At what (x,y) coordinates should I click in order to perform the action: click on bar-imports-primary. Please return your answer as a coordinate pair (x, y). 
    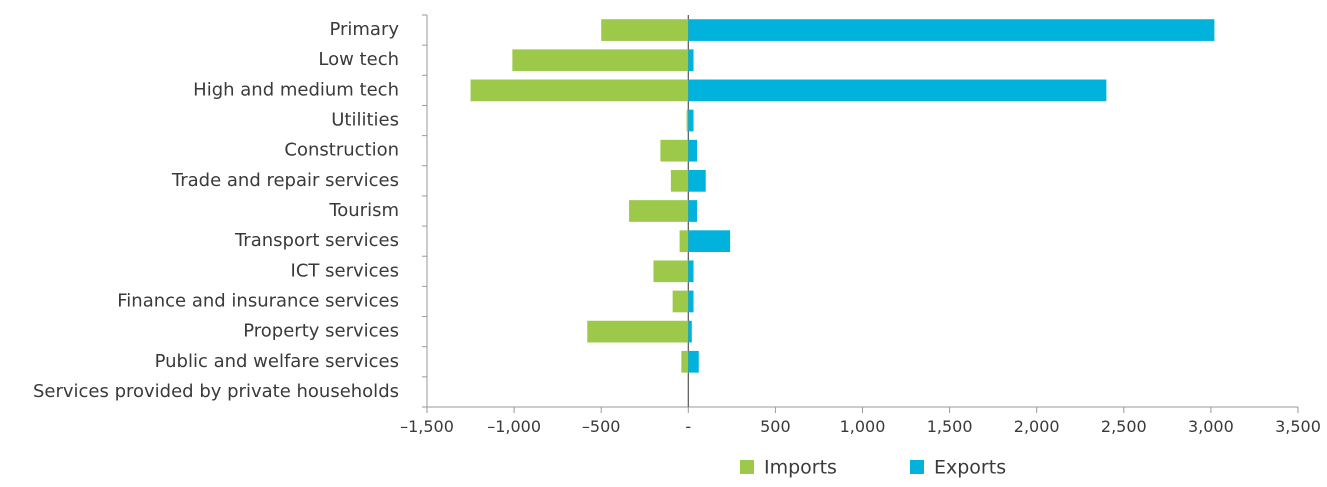
    Looking at the image, I should click on (645, 30).